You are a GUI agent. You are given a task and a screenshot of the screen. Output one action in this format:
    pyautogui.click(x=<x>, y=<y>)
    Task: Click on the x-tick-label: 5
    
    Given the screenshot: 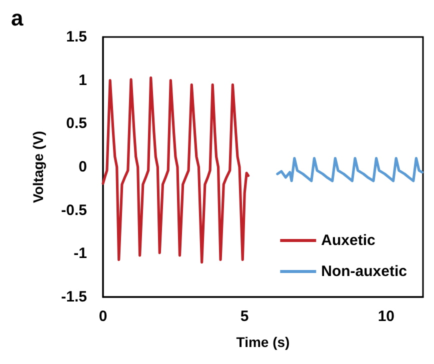 What is the action you would take?
    pyautogui.click(x=244, y=316)
    